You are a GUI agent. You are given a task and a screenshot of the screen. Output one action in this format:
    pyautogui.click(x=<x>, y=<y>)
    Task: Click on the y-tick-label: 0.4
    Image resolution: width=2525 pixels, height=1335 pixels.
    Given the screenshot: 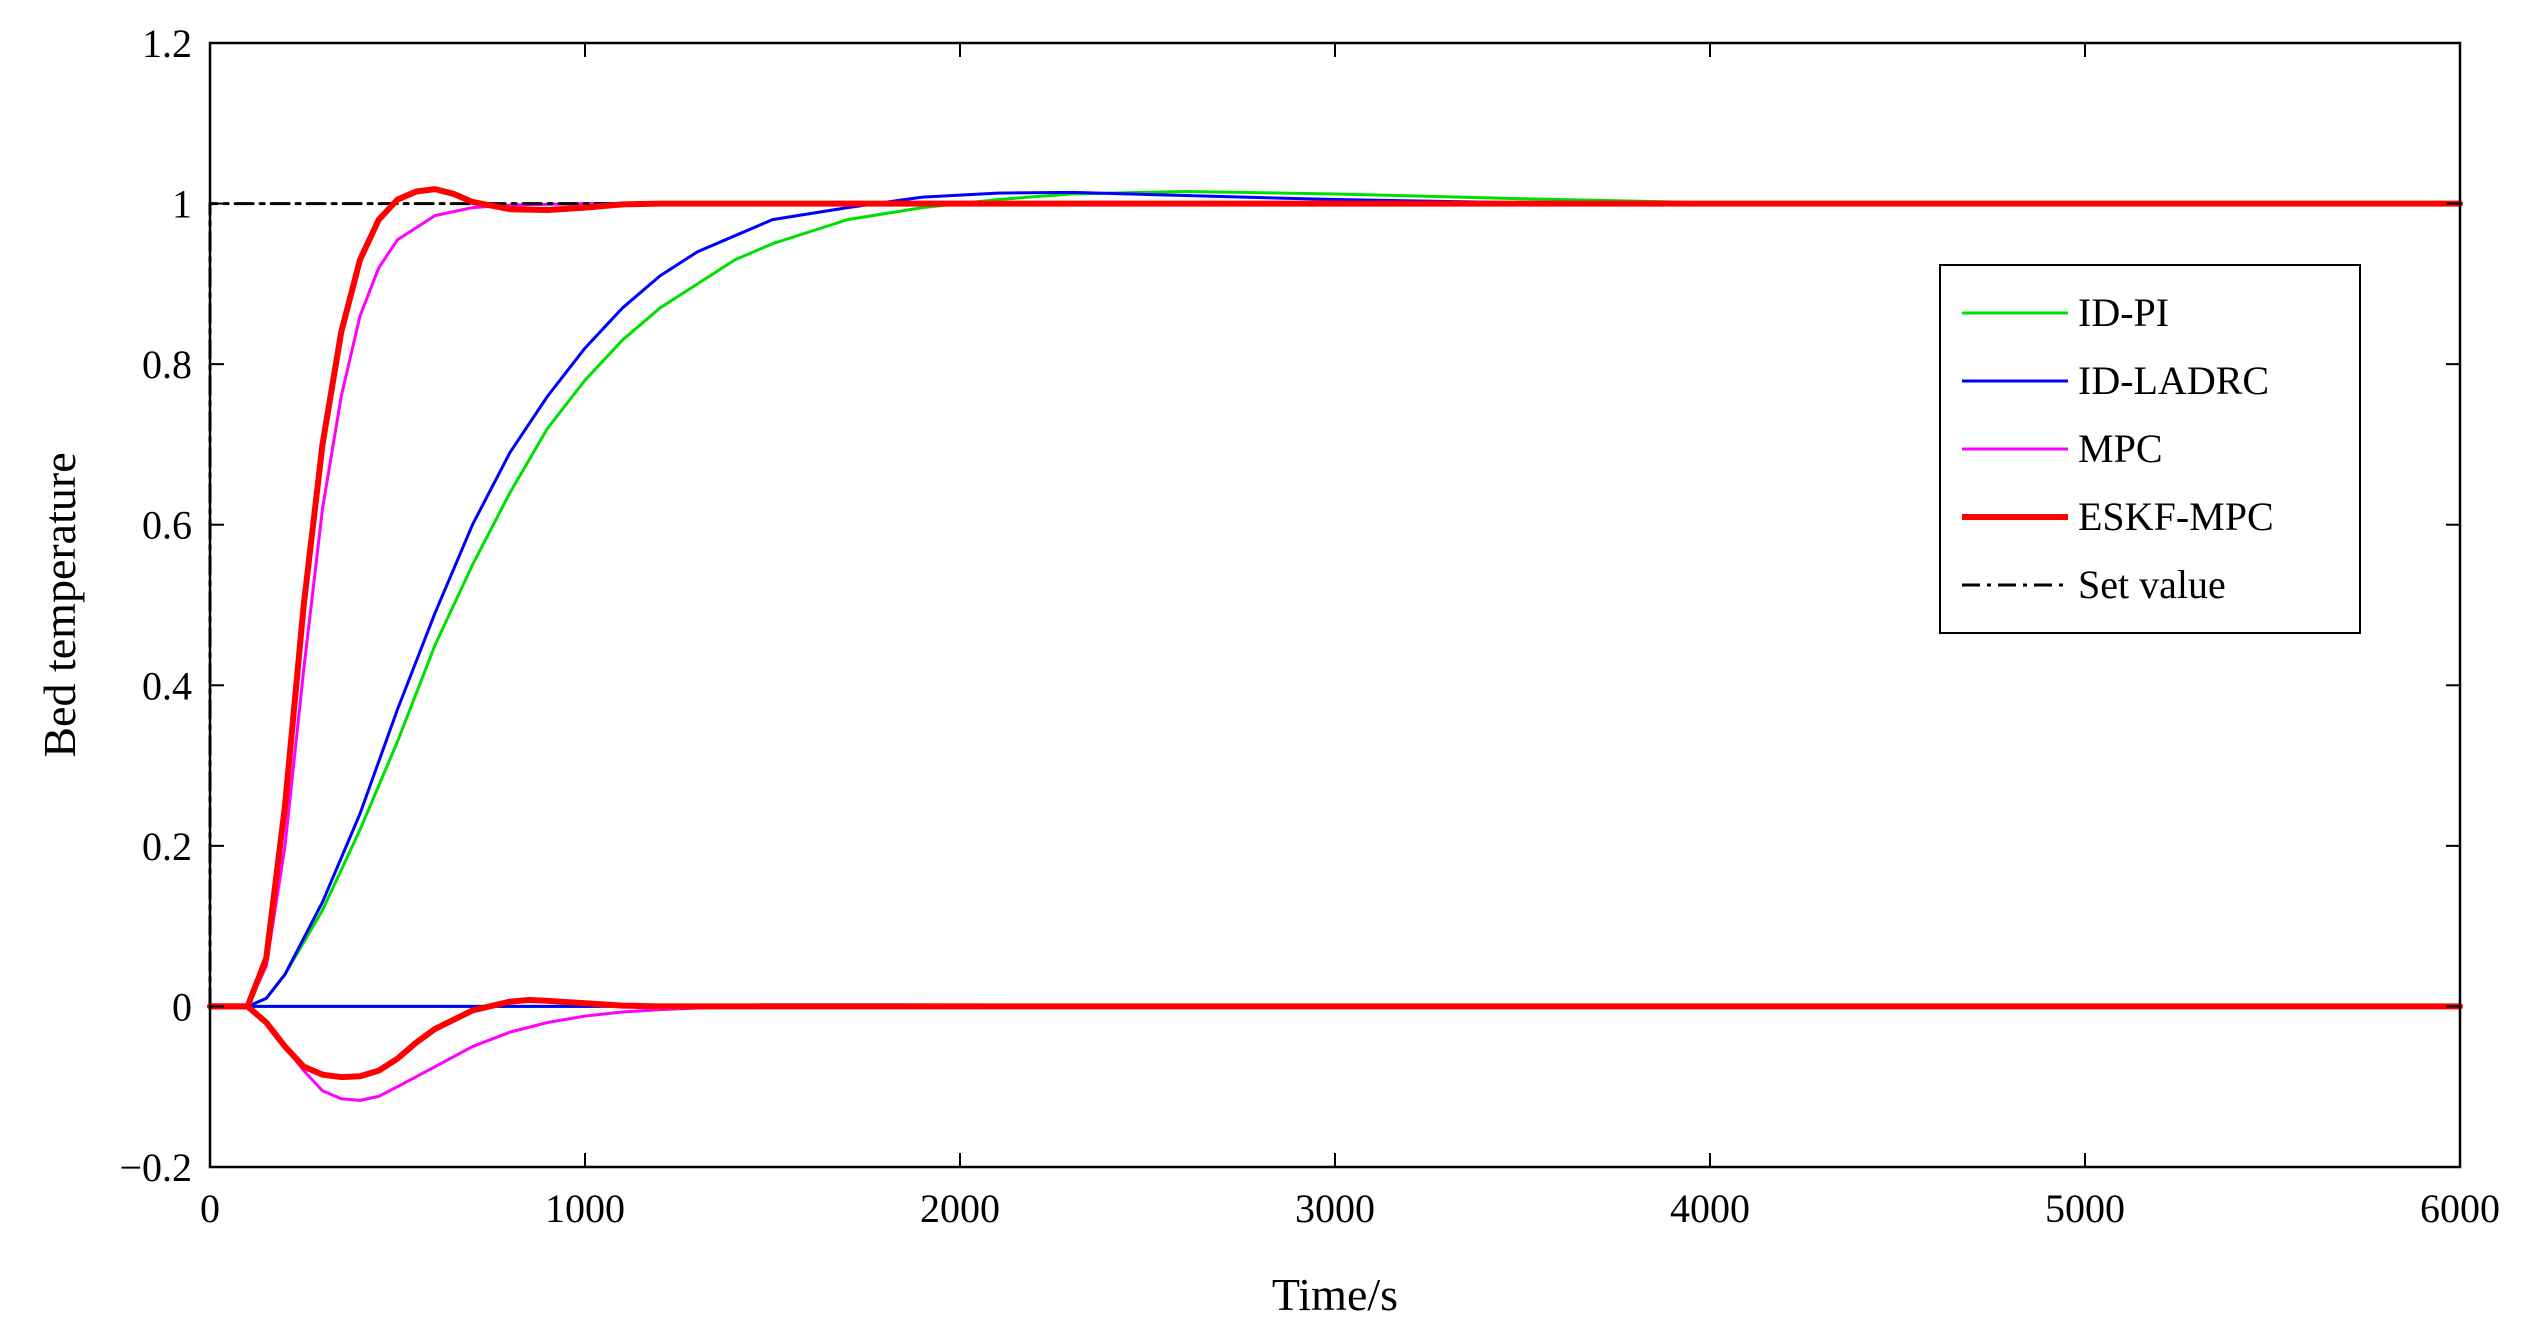 What is the action you would take?
    pyautogui.click(x=167, y=685)
    